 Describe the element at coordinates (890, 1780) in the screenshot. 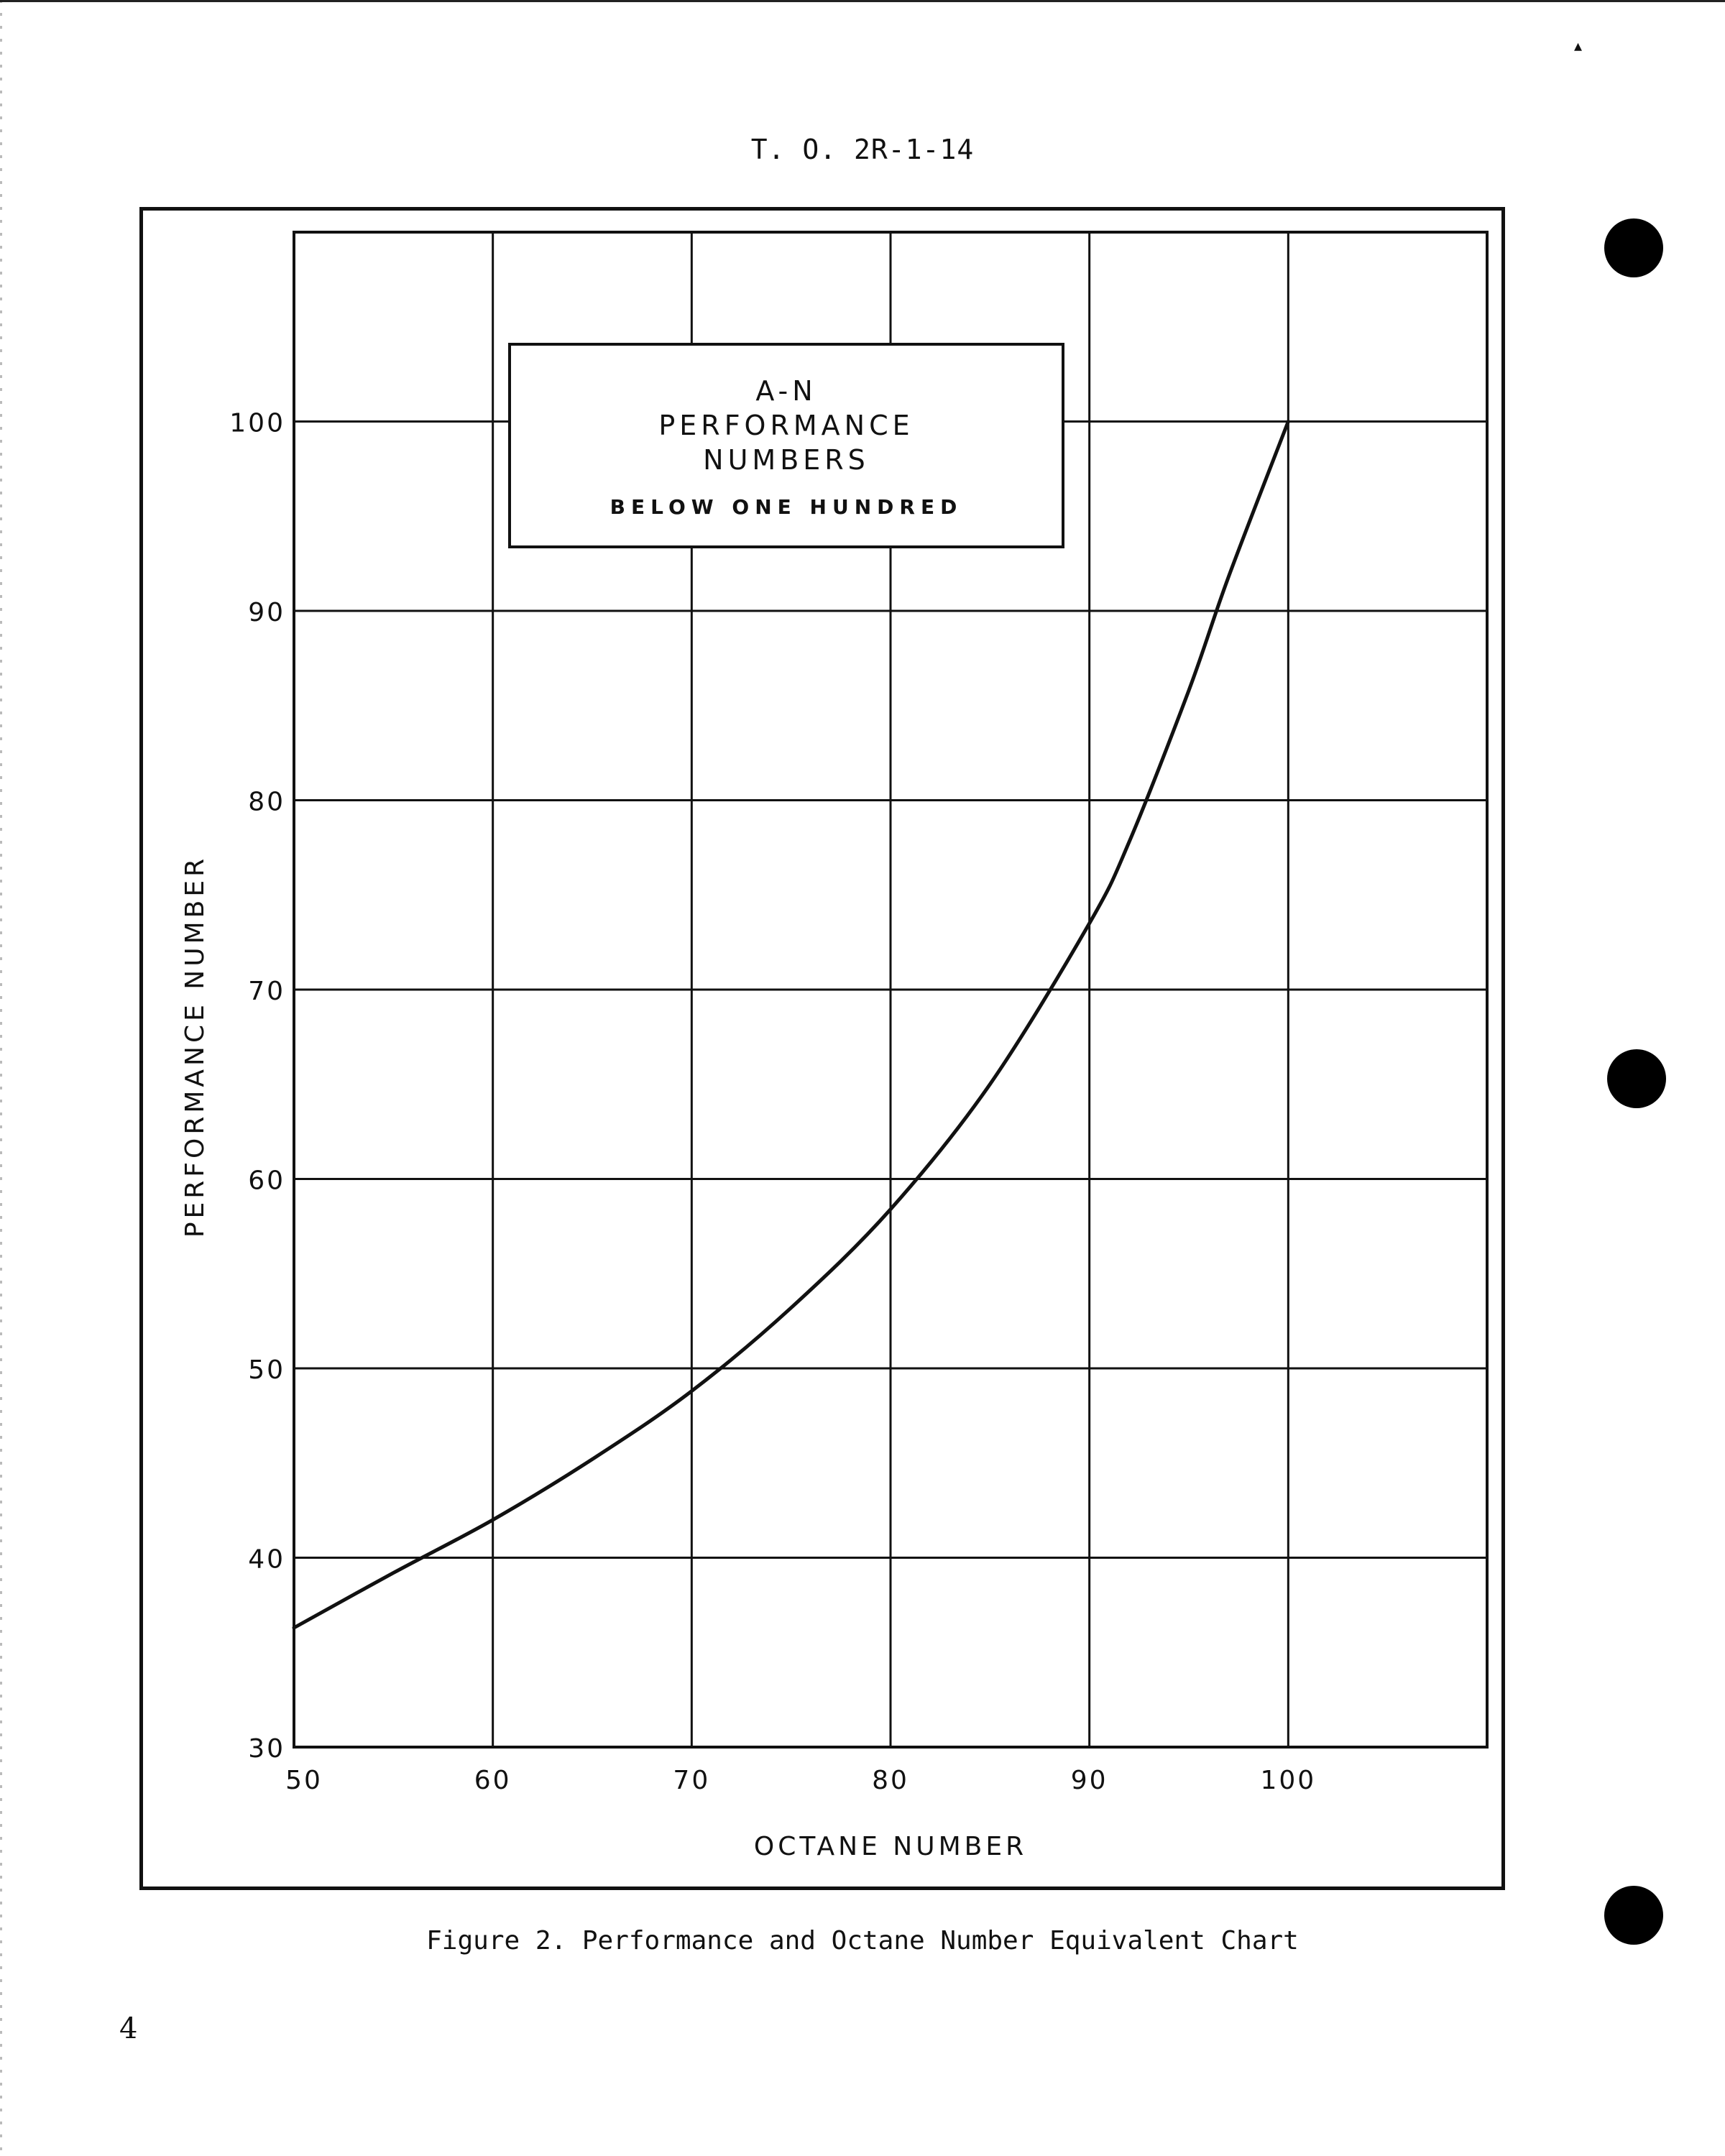

I see `x-tick-label: 80` at that location.